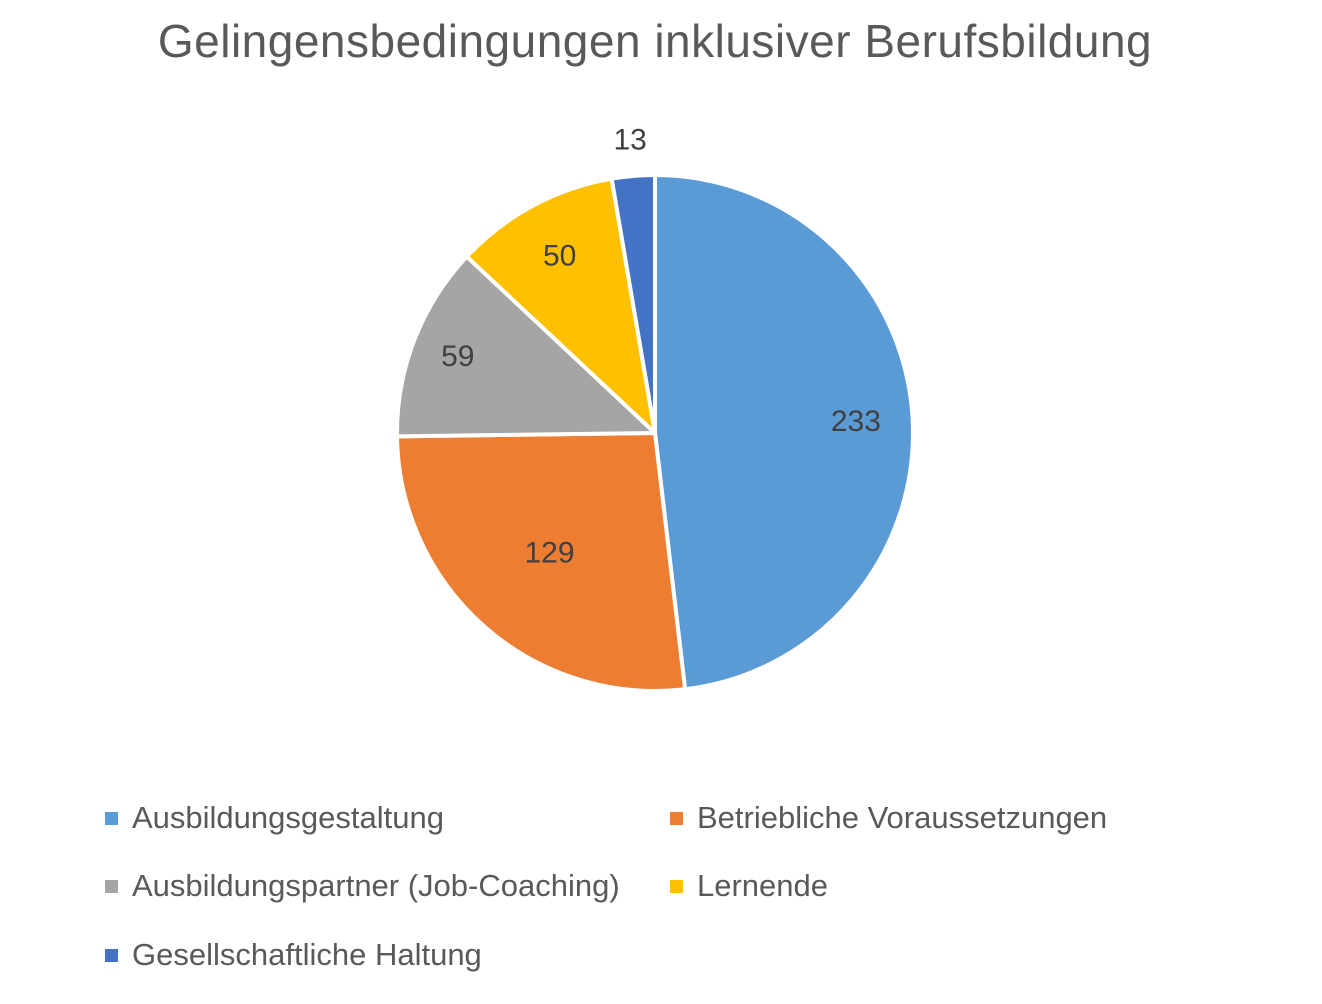 The width and height of the screenshot is (1322, 1004). I want to click on pie-slice-ausbildungsgestaltung, so click(784, 432).